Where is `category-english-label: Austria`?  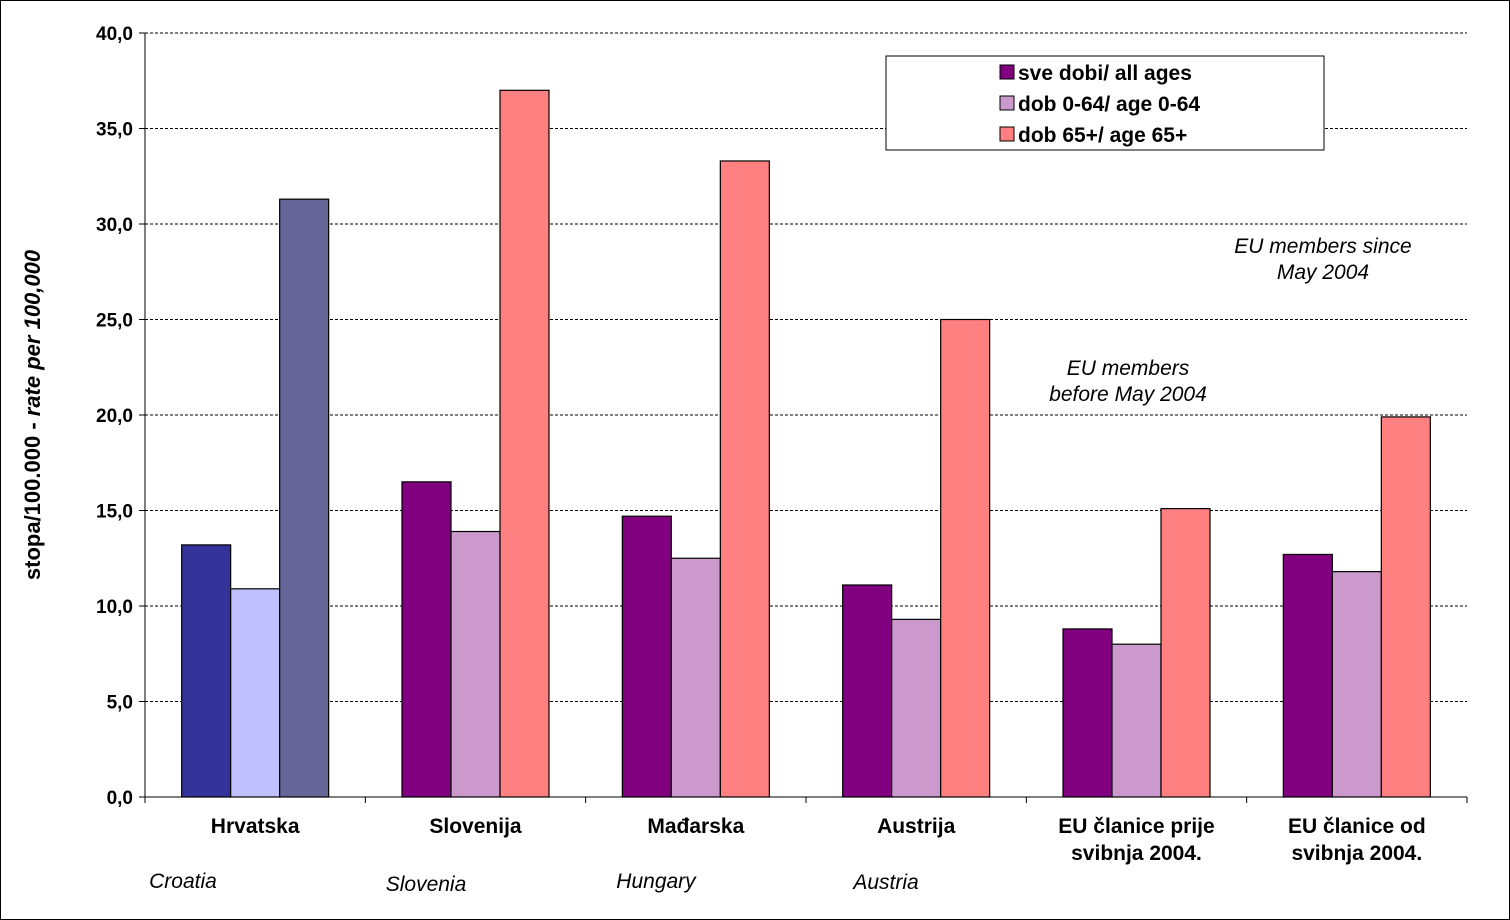
category-english-label: Austria is located at coordinates (884, 882).